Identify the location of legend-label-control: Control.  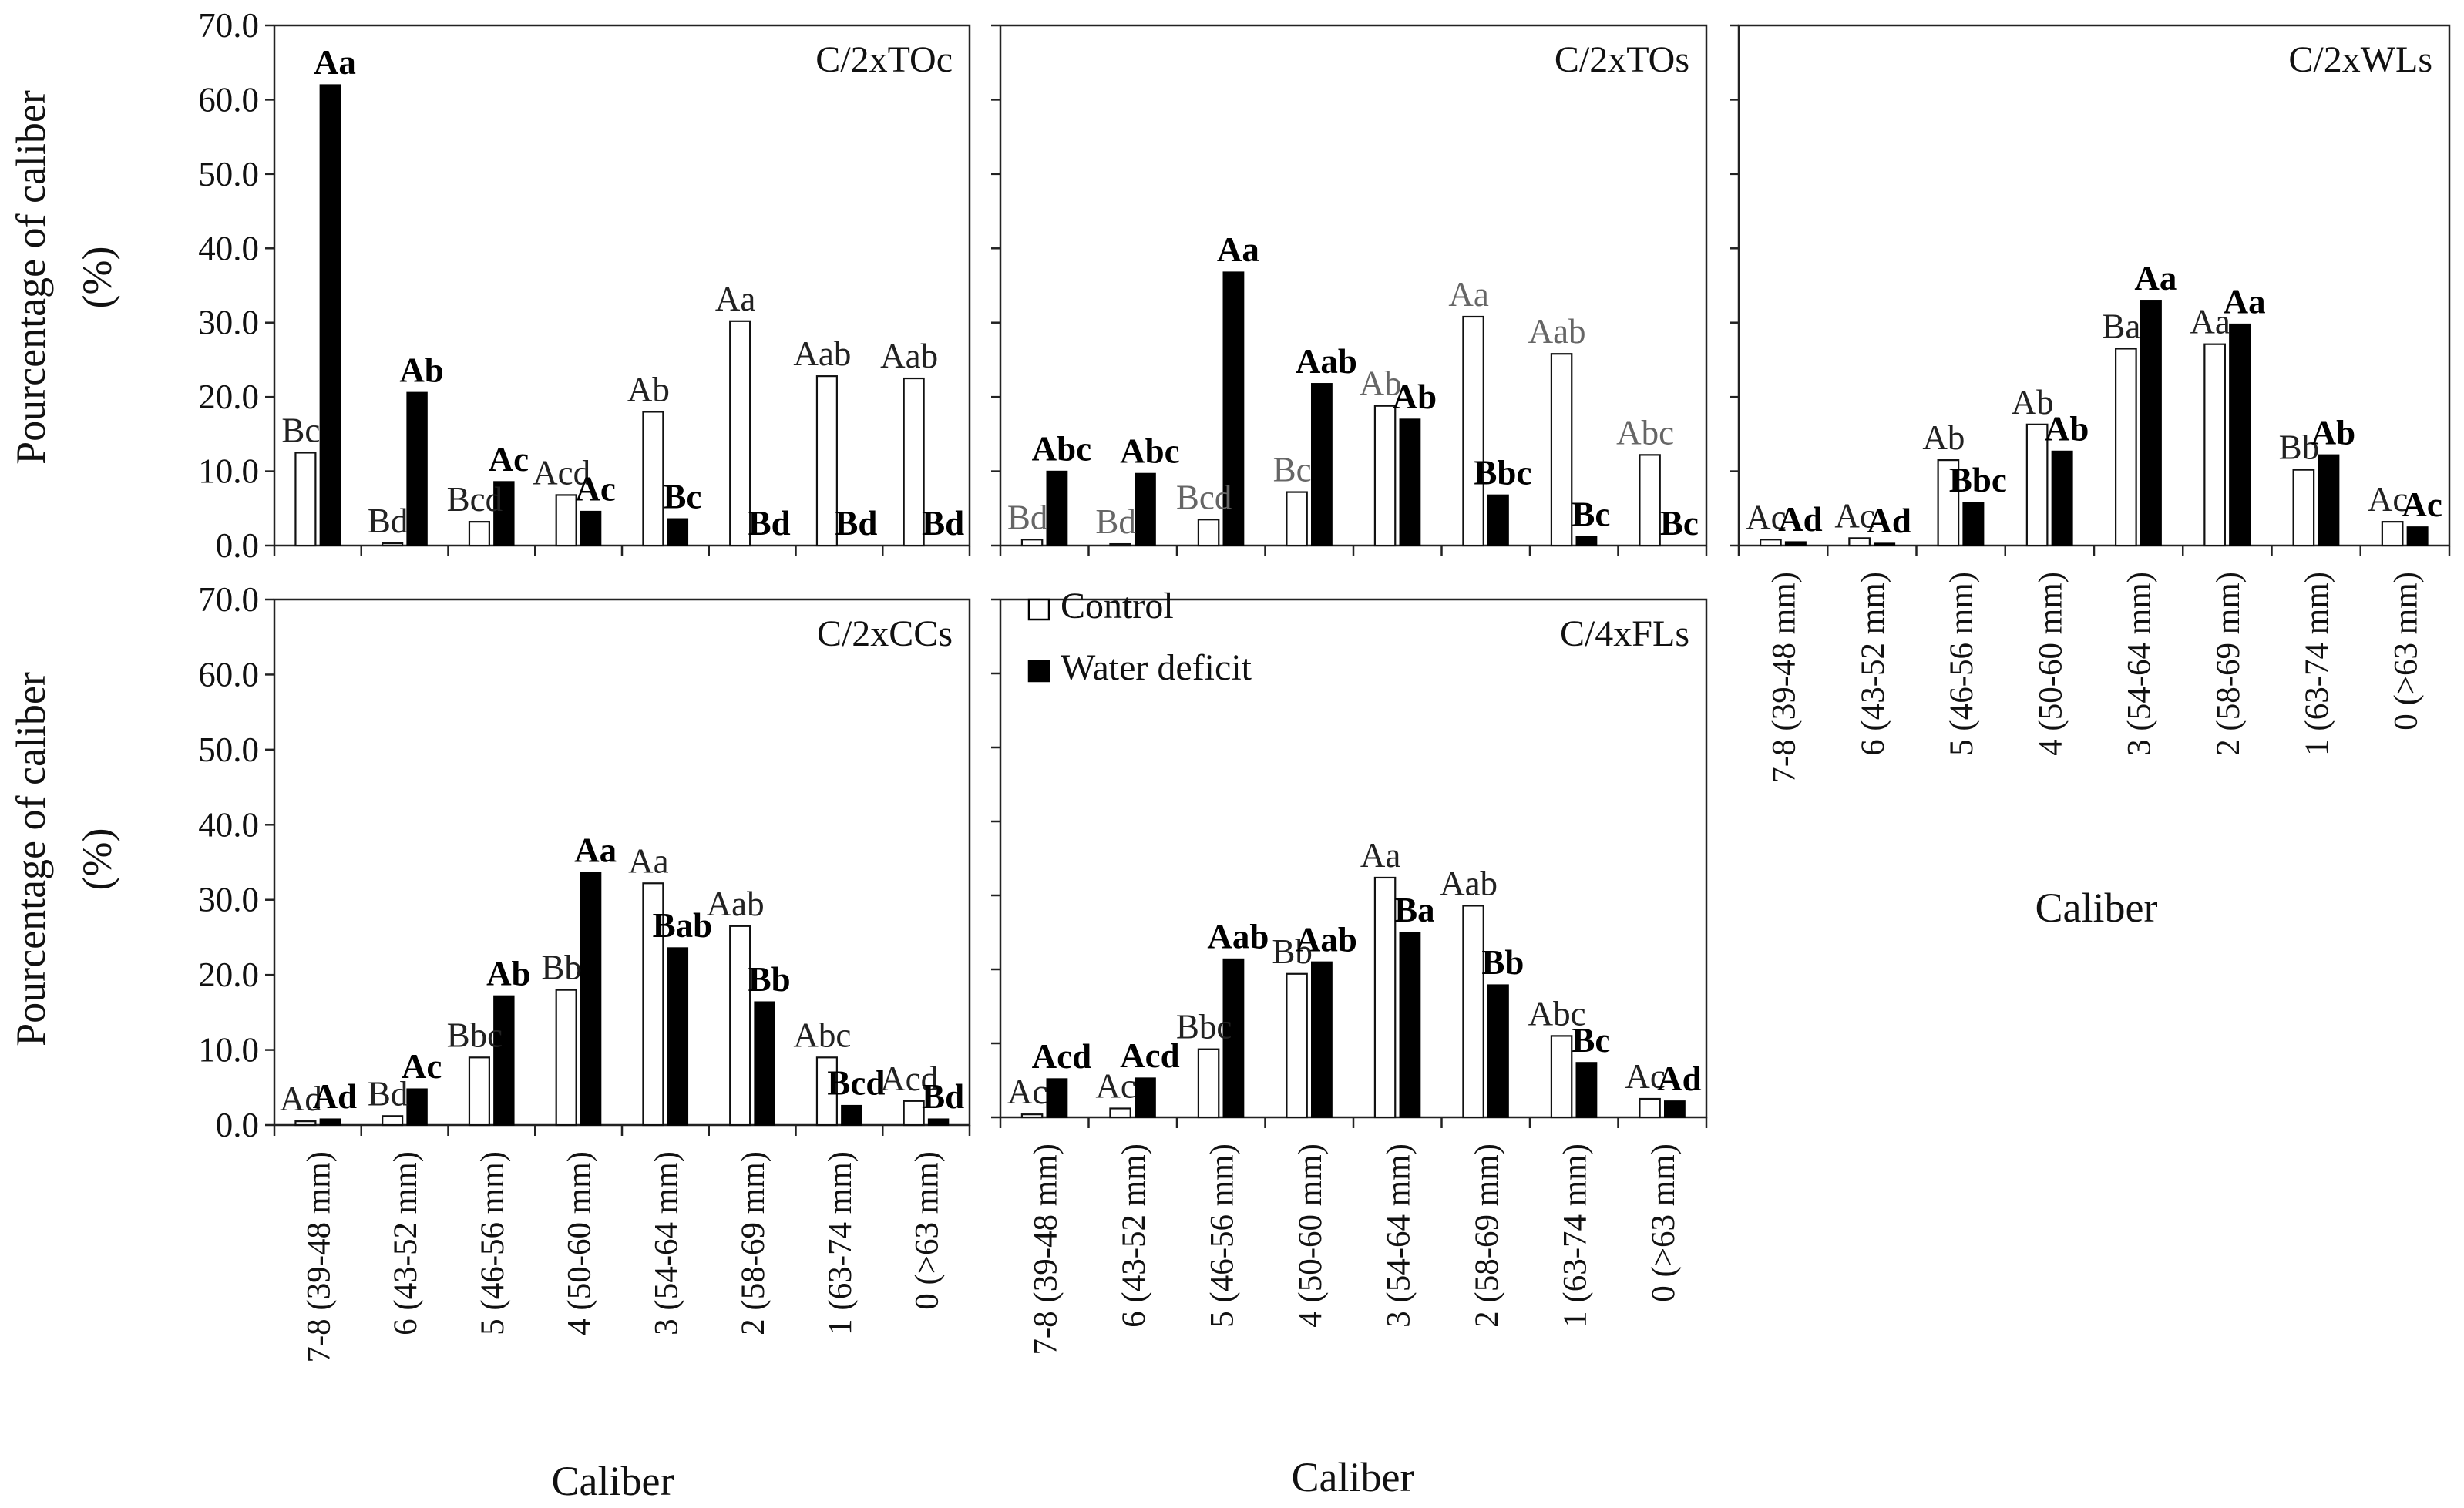
(1117, 606).